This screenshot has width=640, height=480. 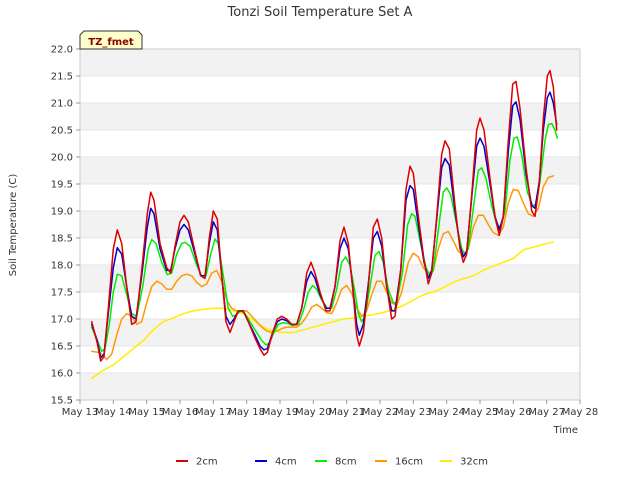 What do you see at coordinates (480, 412) in the screenshot?
I see `x-tick-label: May 25` at bounding box center [480, 412].